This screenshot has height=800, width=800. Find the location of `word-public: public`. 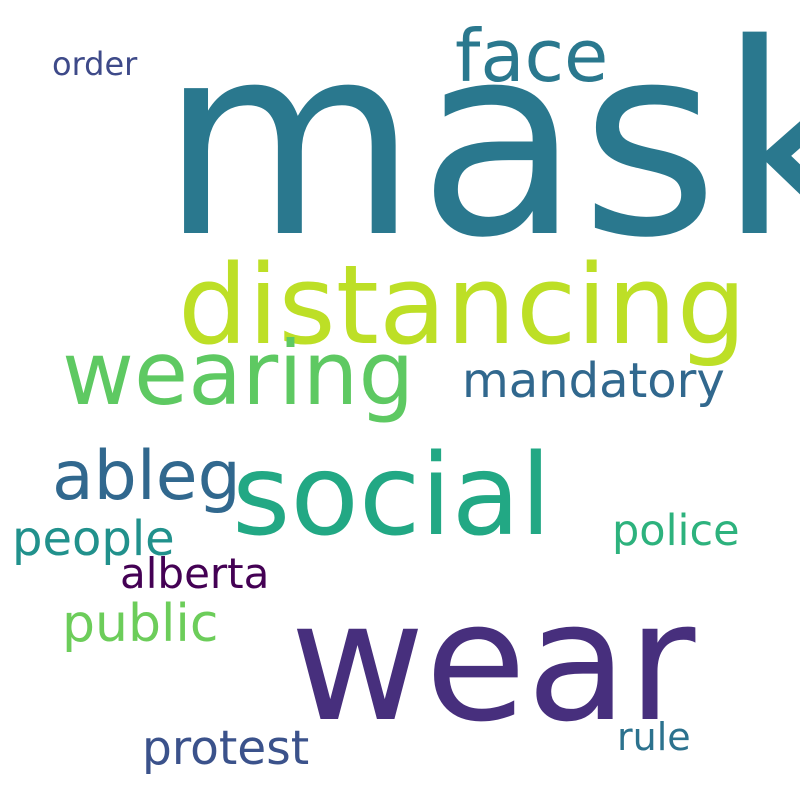

word-public: public is located at coordinates (140, 624).